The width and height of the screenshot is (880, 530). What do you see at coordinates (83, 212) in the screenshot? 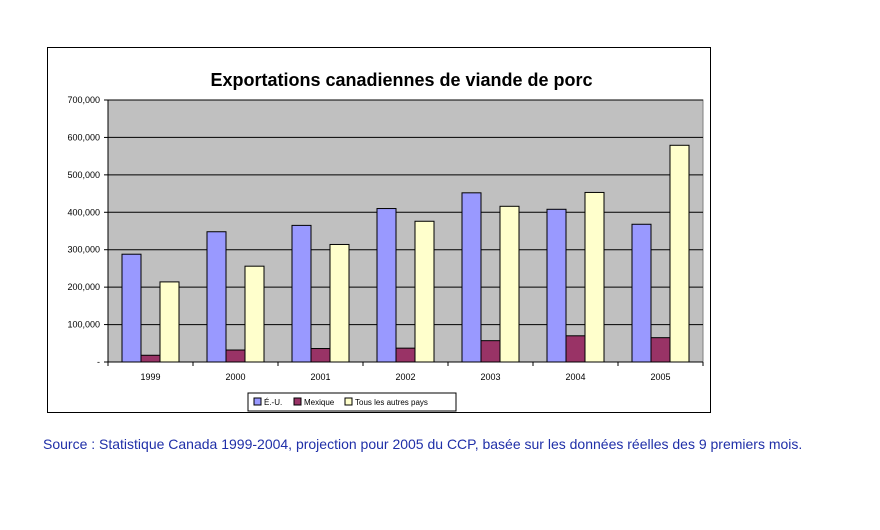
I see `y-tick-label: 400,000` at bounding box center [83, 212].